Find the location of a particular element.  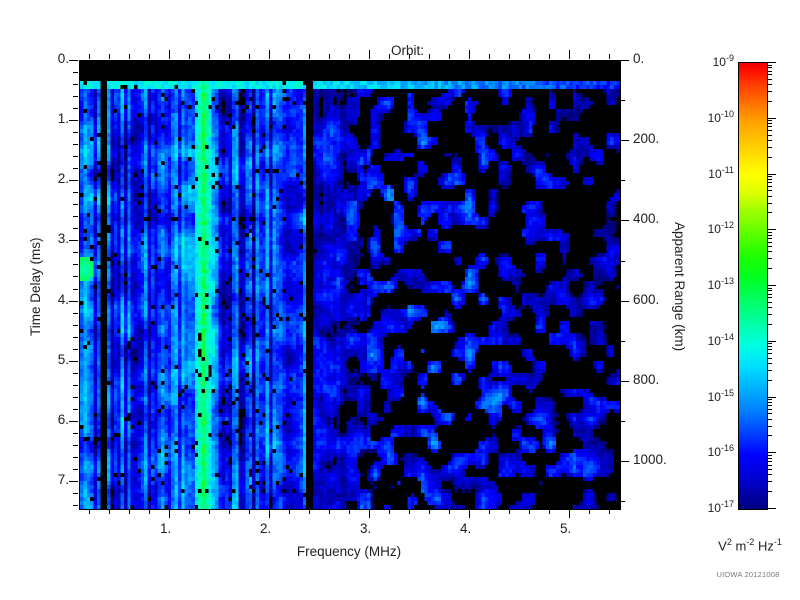

colorbar-tick-label: 10-15 is located at coordinates (707, 396).